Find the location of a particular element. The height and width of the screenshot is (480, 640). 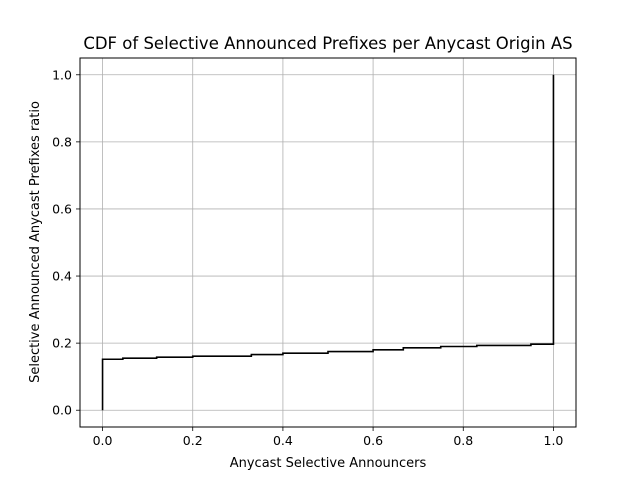

x-tick-label: 0.6 is located at coordinates (373, 440).